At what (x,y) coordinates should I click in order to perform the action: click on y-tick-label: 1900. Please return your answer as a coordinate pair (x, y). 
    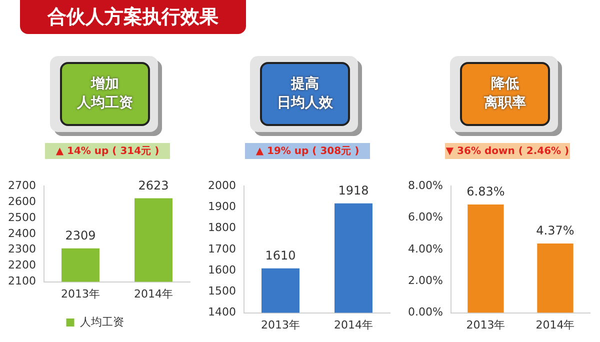
    Looking at the image, I should click on (222, 206).